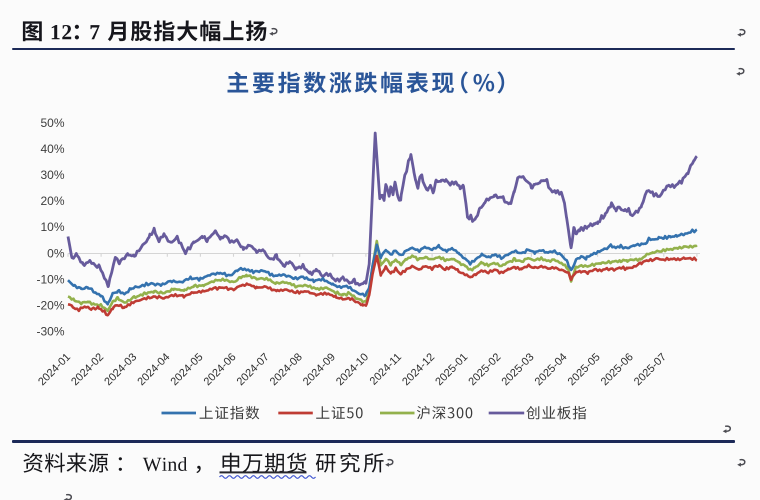 This screenshot has width=760, height=500. What do you see at coordinates (386, 369) in the screenshot?
I see `svg-text: 2024-11` at bounding box center [386, 369].